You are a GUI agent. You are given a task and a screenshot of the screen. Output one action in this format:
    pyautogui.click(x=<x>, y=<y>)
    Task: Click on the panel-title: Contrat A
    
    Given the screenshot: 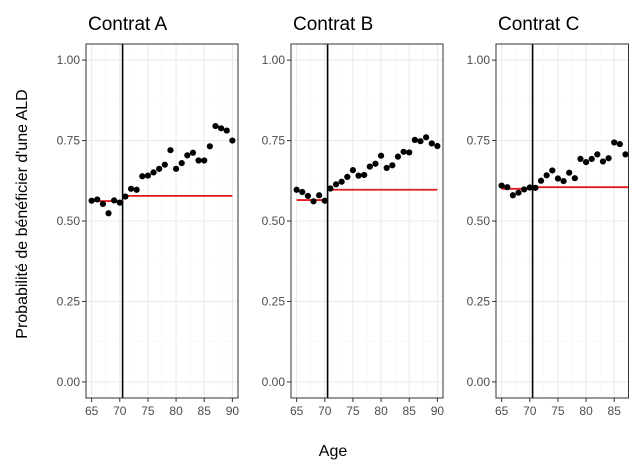 What is the action you would take?
    pyautogui.click(x=128, y=24)
    